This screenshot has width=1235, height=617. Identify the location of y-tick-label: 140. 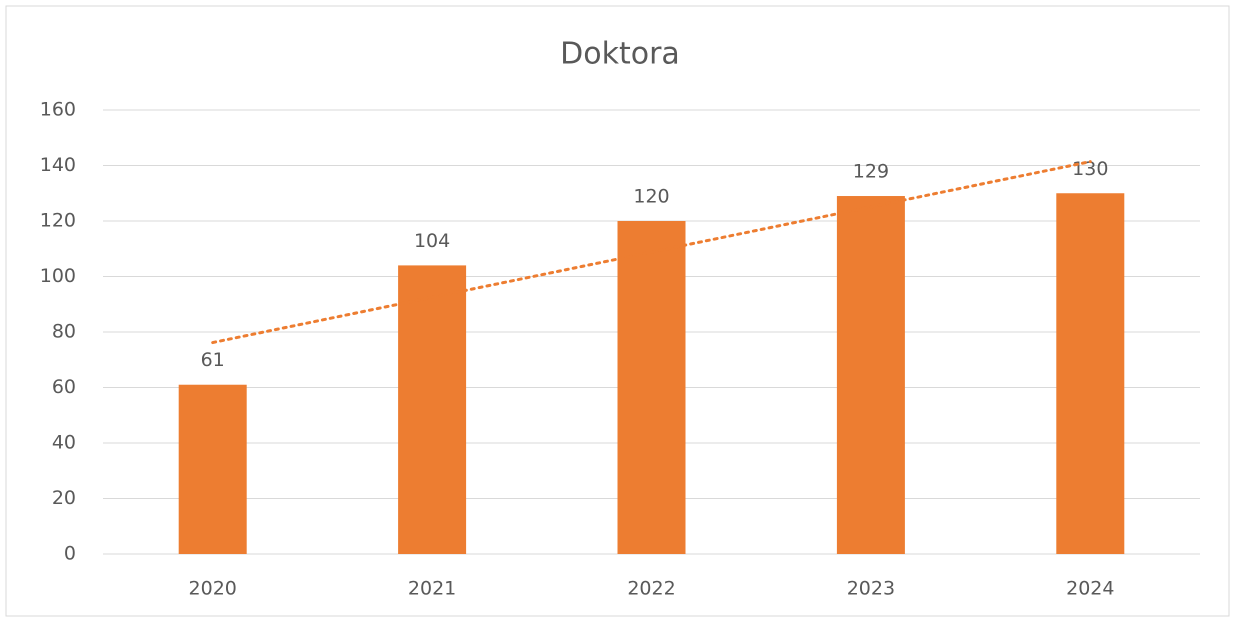
(58, 165).